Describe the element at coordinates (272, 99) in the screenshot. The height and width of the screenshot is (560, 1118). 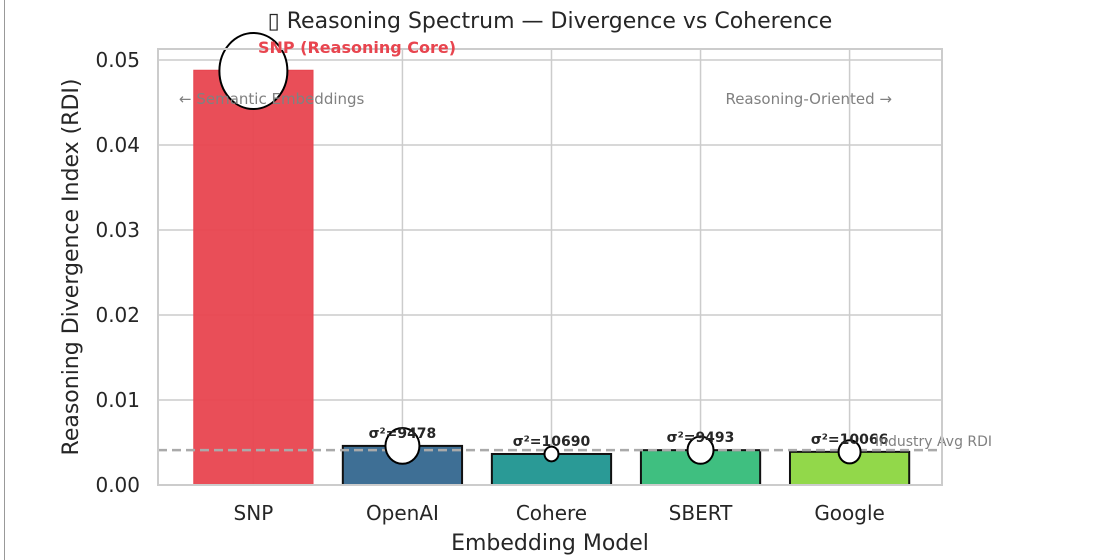
I see `left-note: ← Semantic Embeddings` at that location.